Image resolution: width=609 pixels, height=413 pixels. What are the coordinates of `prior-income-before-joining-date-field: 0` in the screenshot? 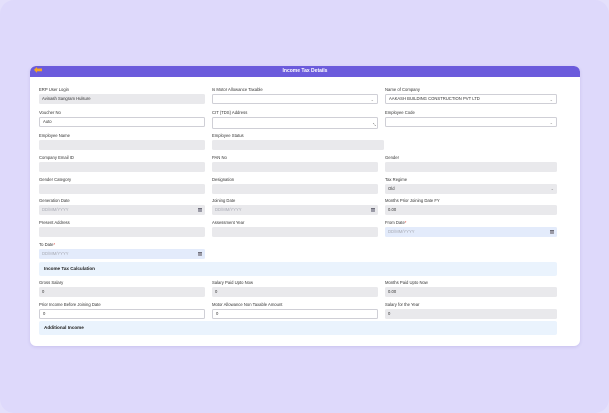 It's located at (122, 314).